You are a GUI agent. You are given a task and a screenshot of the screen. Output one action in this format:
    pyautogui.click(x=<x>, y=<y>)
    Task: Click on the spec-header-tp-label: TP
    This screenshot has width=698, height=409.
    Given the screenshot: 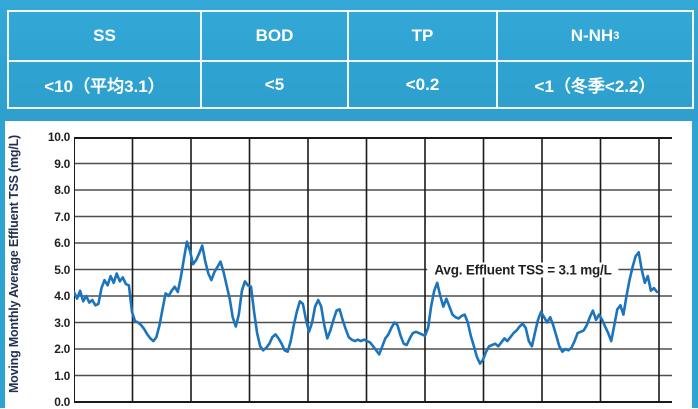 What is the action you would take?
    pyautogui.click(x=422, y=35)
    